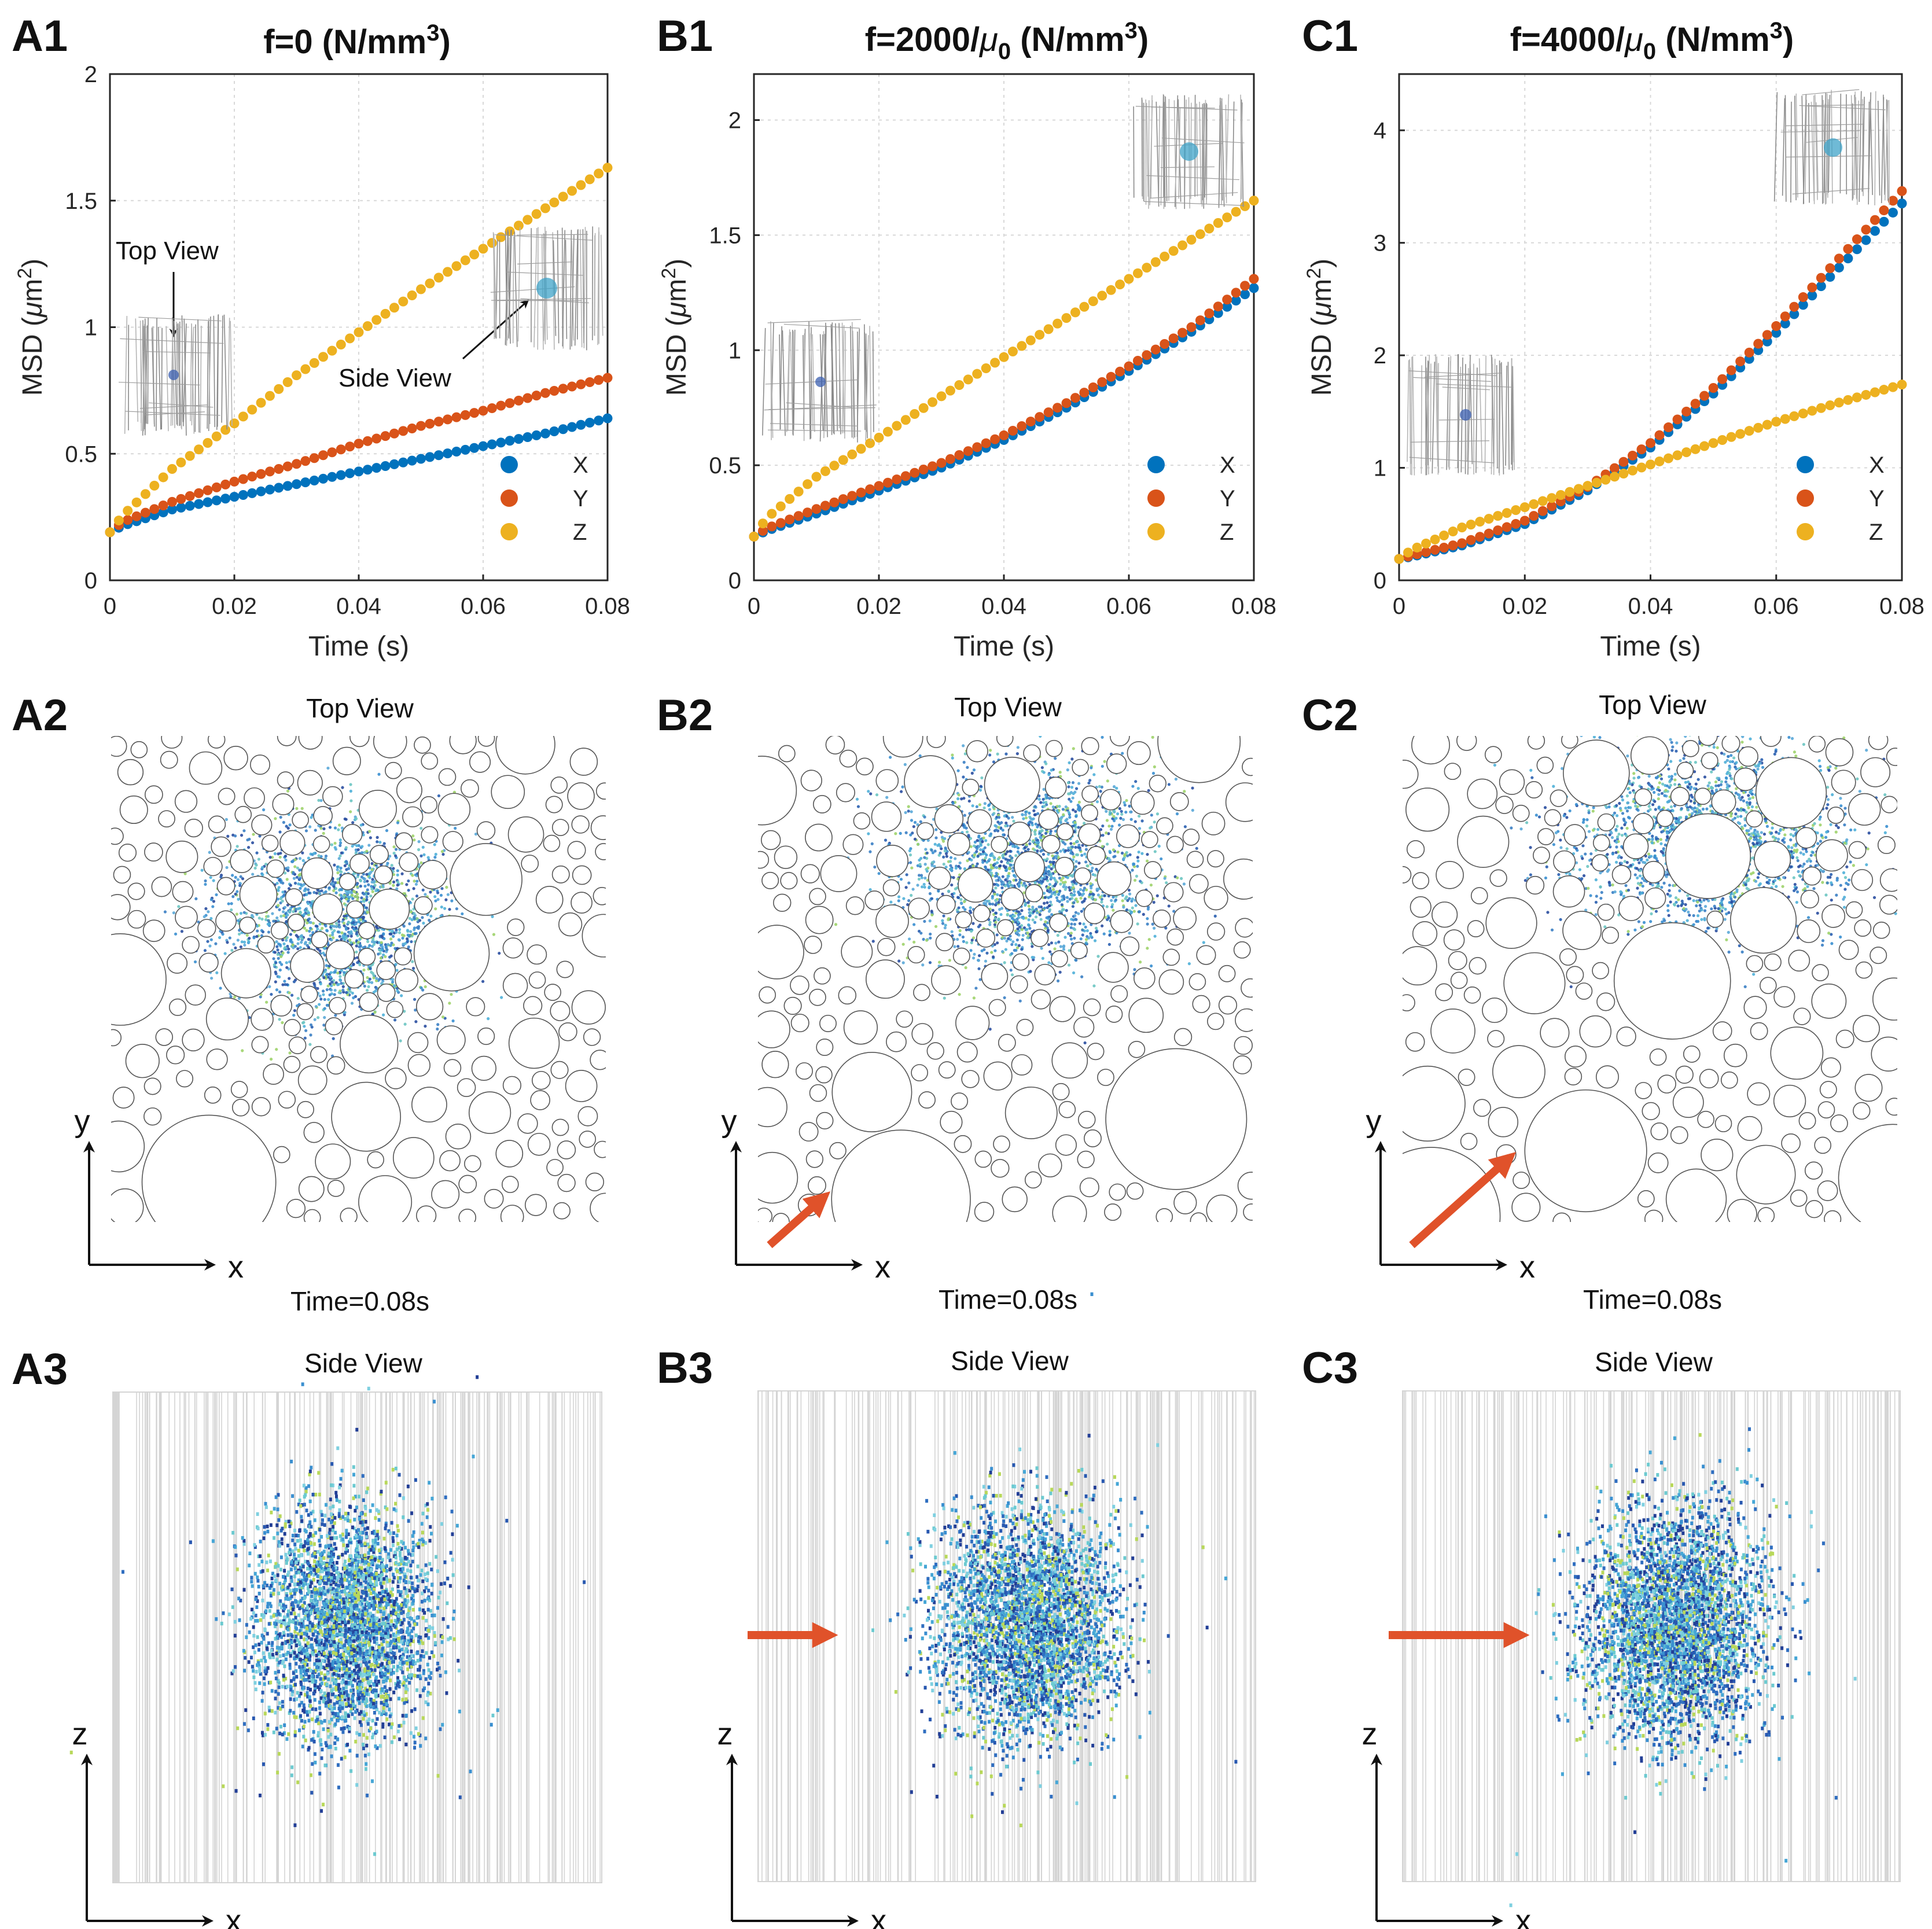  I want to click on particle-cloud-inset, so click(820, 382).